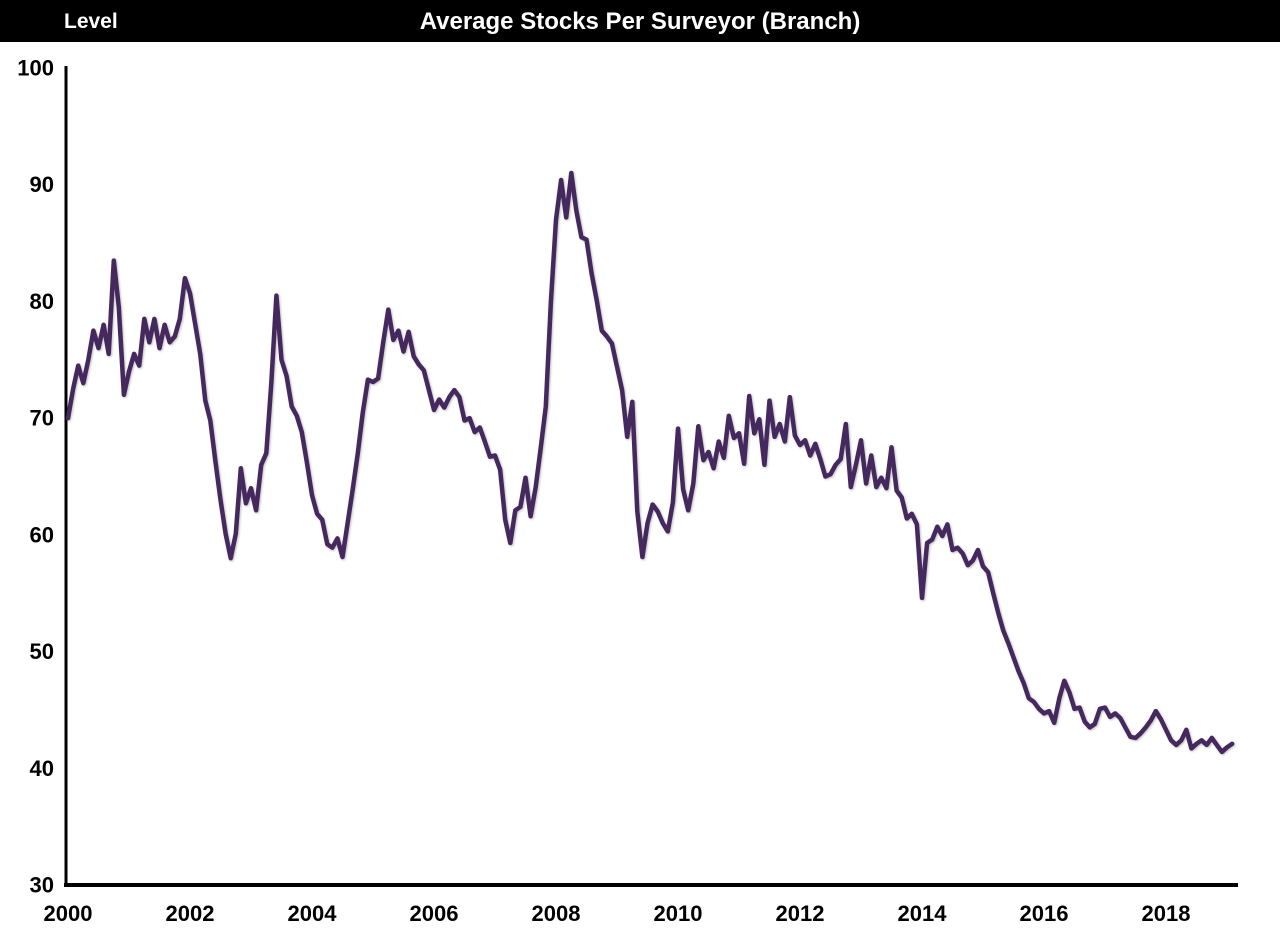  I want to click on x-axis-tick-label: 2012, so click(800, 913).